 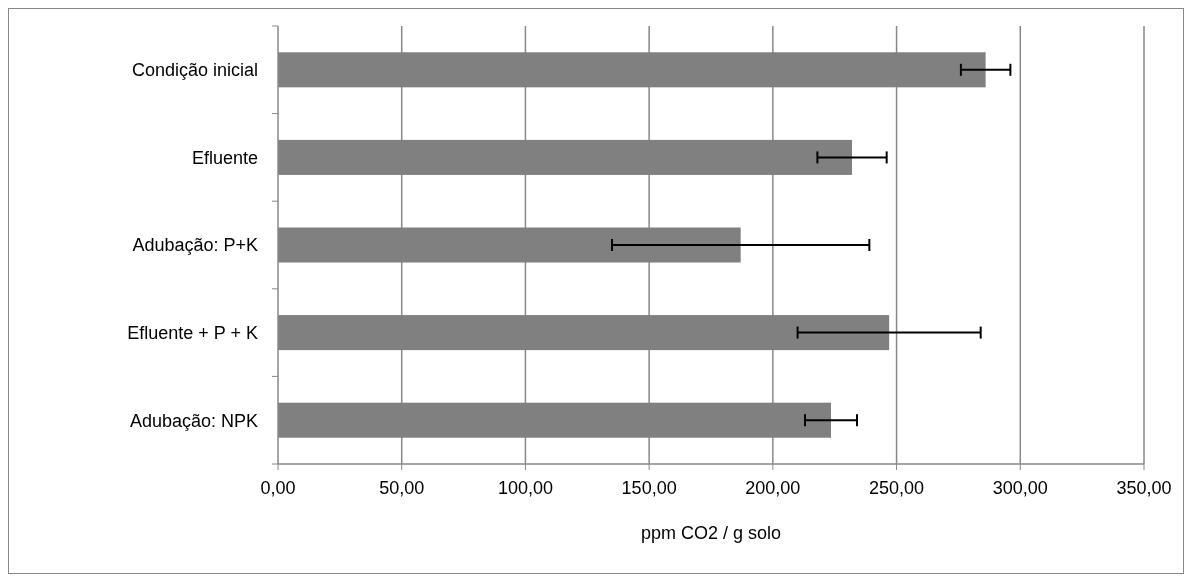 I want to click on x-tick-label: 350,00, so click(x=1144, y=488).